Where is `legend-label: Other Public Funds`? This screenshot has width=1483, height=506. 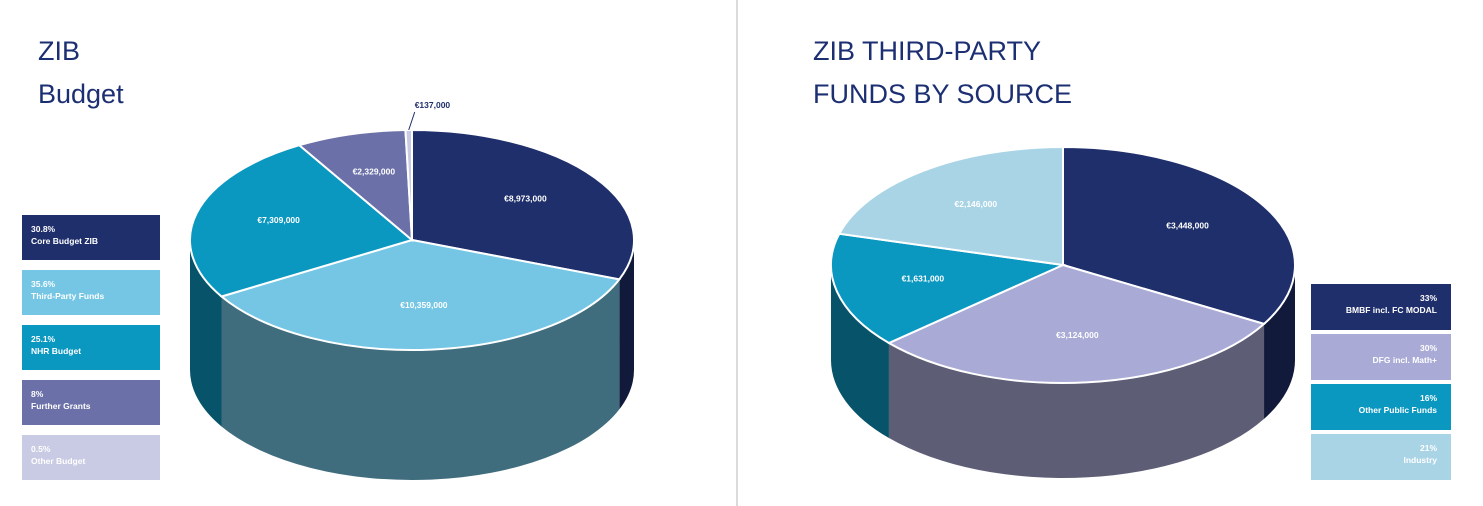
legend-label: Other Public Funds is located at coordinates (1398, 410).